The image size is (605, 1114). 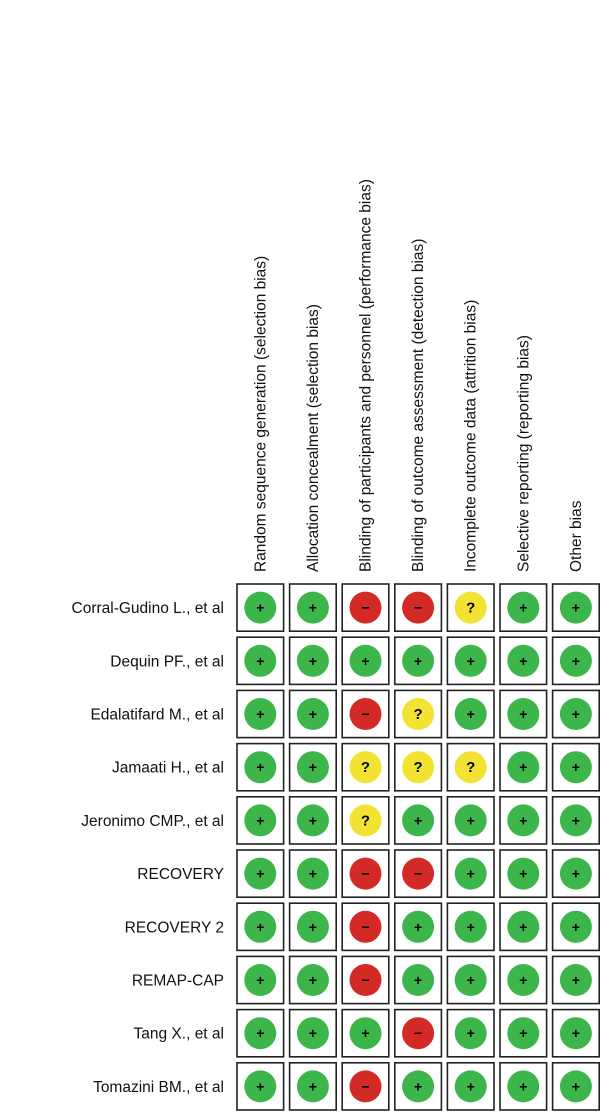 I want to click on column-label-5: Incomplete outcome data (attrition bias), so click(x=471, y=436).